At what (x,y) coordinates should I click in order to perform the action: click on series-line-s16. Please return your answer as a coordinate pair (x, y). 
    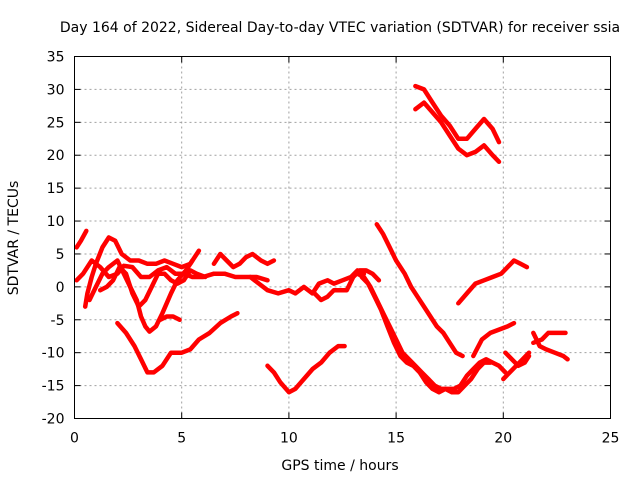
    Looking at the image, I should click on (457, 132).